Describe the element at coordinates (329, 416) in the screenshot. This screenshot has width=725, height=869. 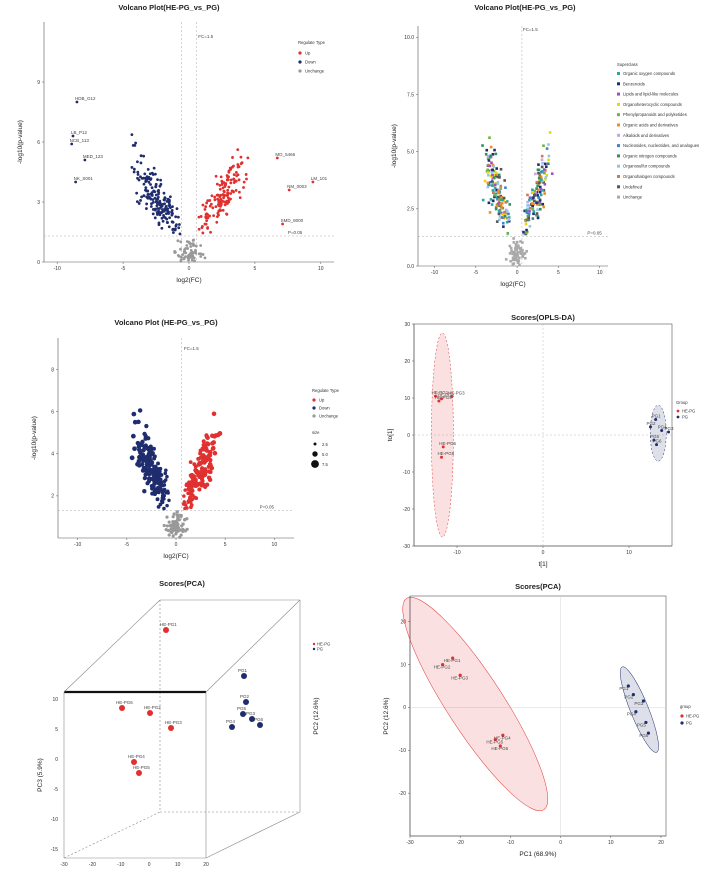
I see `legend-label: Unchange` at that location.